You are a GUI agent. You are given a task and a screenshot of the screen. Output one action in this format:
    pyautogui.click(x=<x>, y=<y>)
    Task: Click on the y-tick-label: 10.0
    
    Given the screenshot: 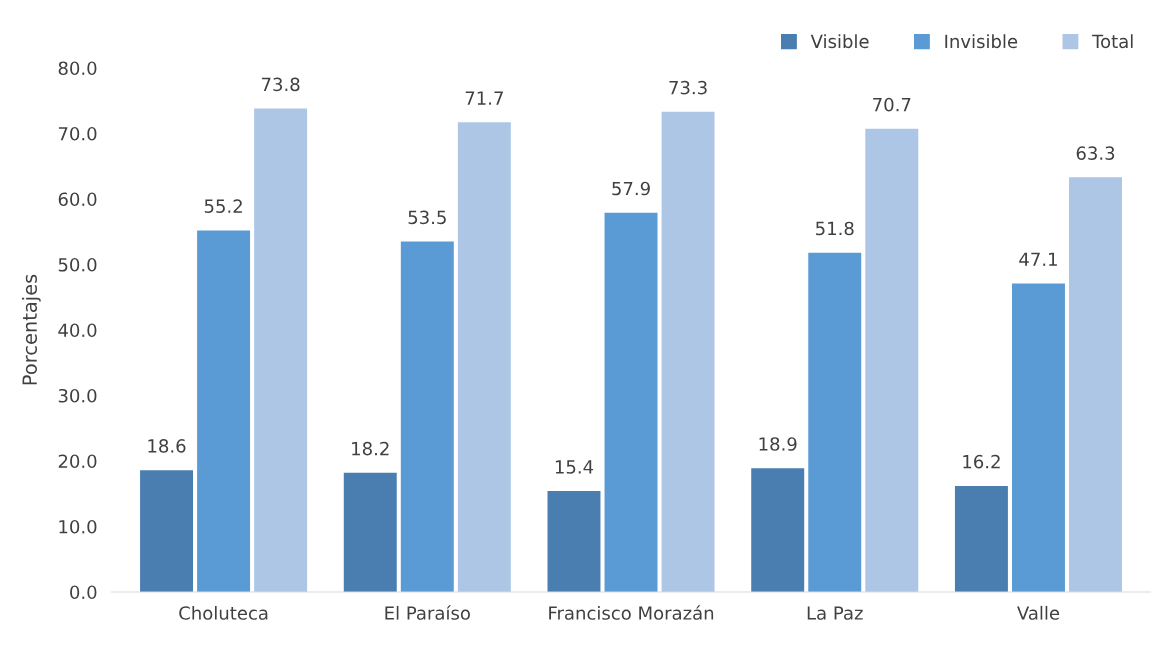 What is the action you would take?
    pyautogui.click(x=78, y=526)
    